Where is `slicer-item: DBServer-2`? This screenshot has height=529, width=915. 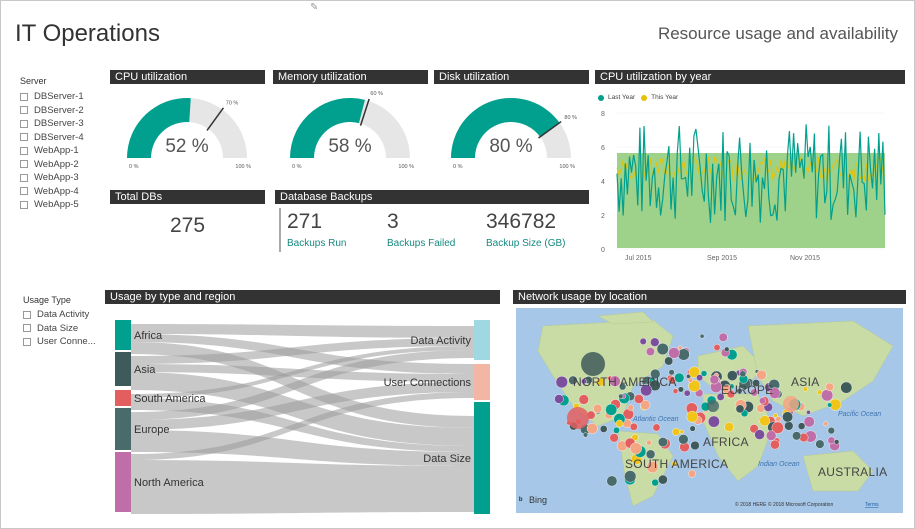 slicer-item: DBServer-2 is located at coordinates (62, 111).